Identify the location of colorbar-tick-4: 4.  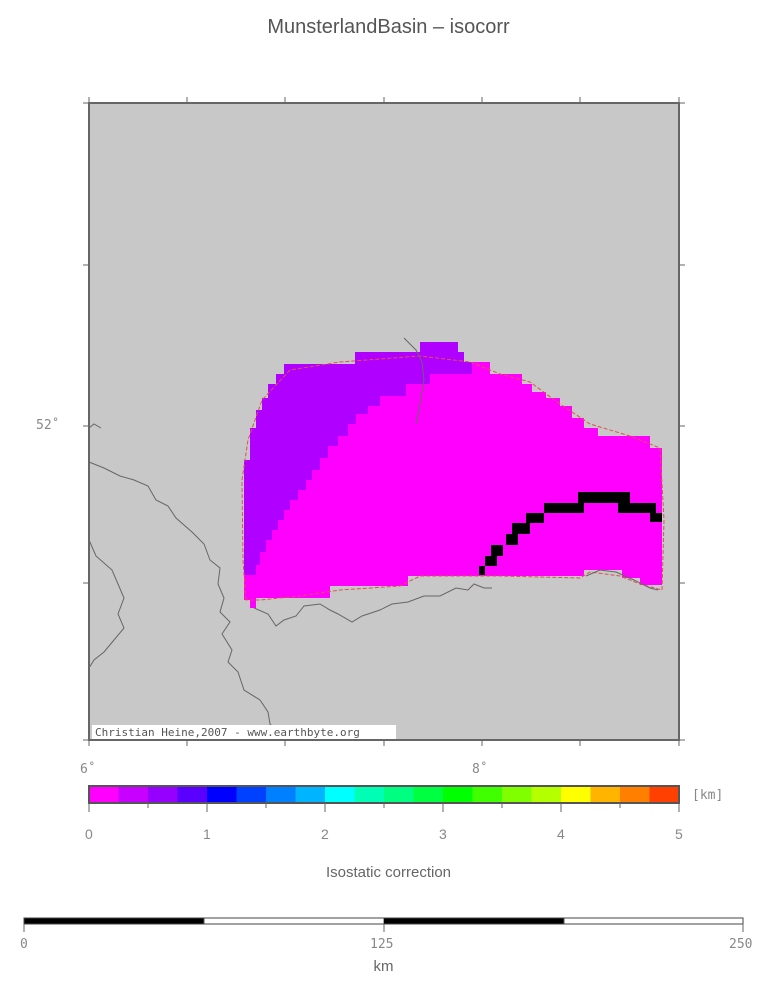
(561, 834).